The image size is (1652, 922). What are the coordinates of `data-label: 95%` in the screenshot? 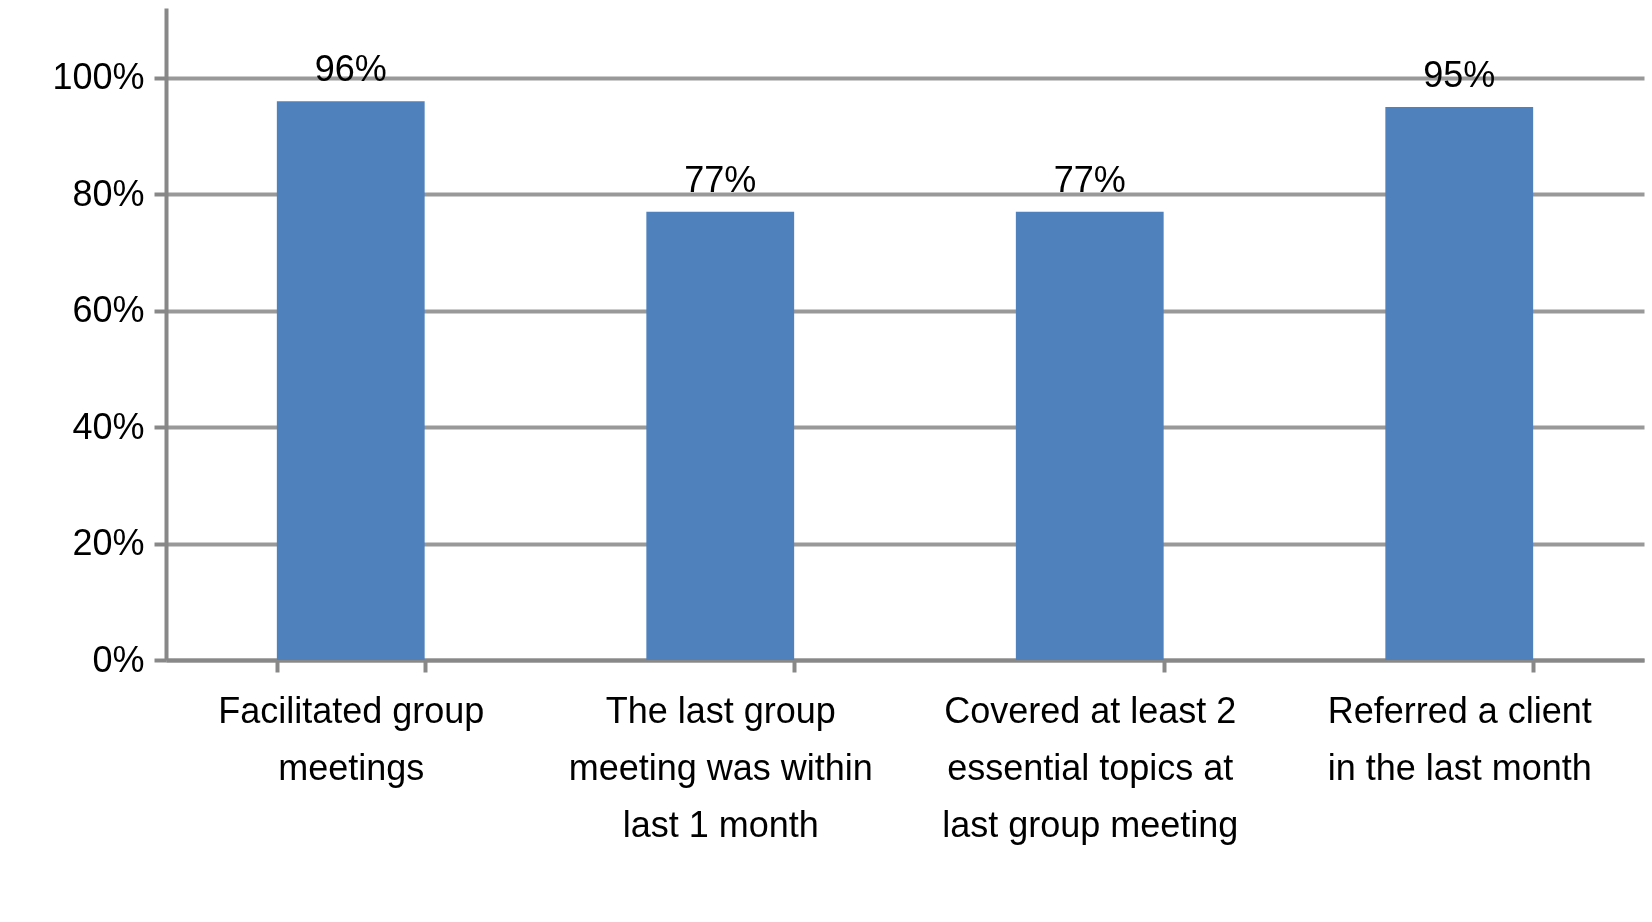 It's located at (1459, 74).